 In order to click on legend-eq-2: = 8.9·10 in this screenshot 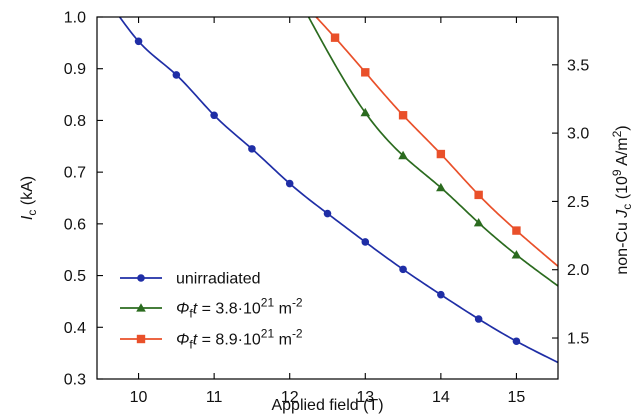, I will do `click(229, 340)`.